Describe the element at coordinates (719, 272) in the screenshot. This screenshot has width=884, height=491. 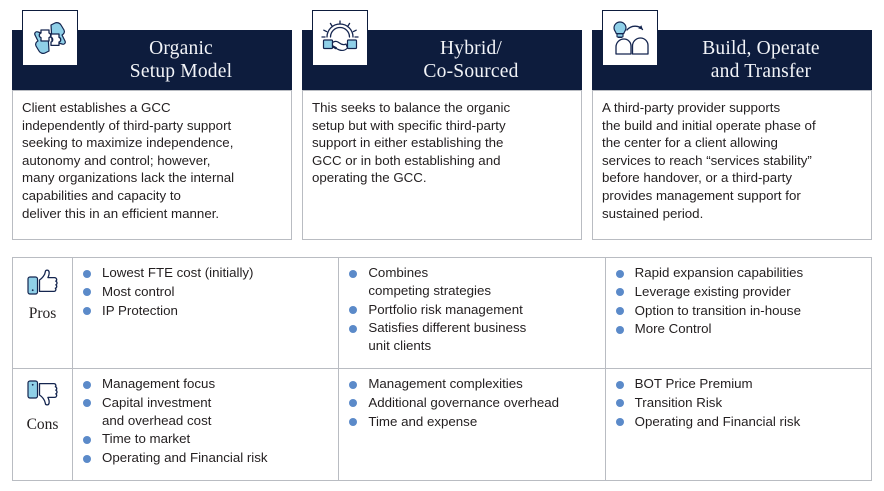
I see `list-item-text: Rapid expansion capabilities` at that location.